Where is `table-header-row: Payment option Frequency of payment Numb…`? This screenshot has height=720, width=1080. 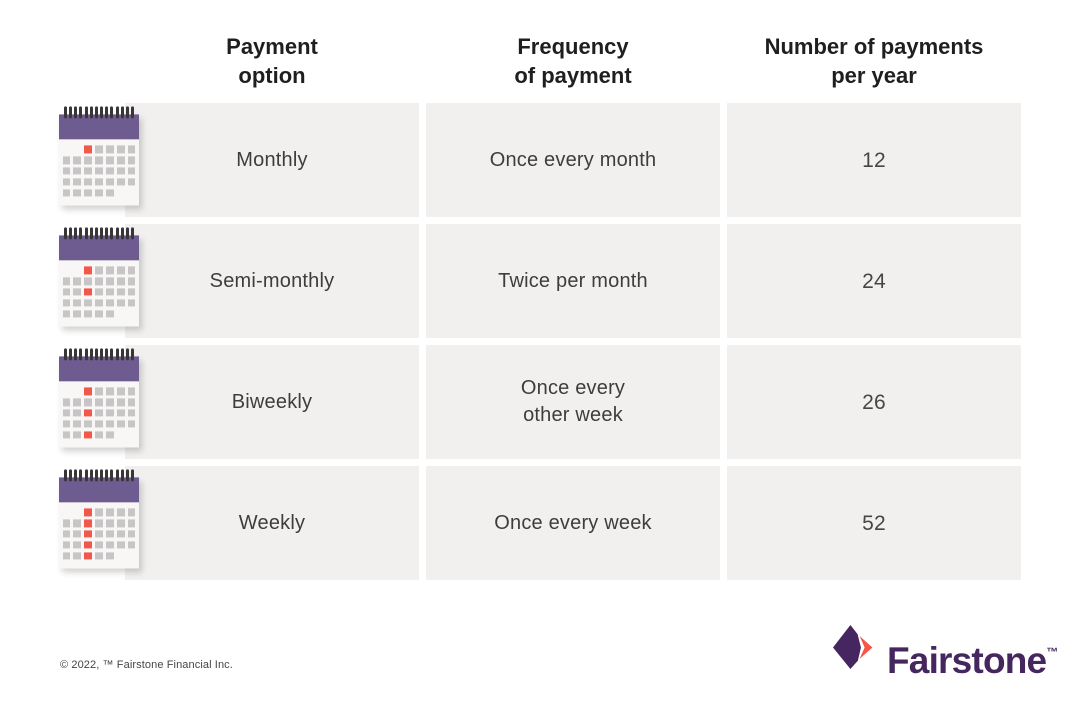 table-header-row: Payment option Frequency of payment Numb… is located at coordinates (573, 61).